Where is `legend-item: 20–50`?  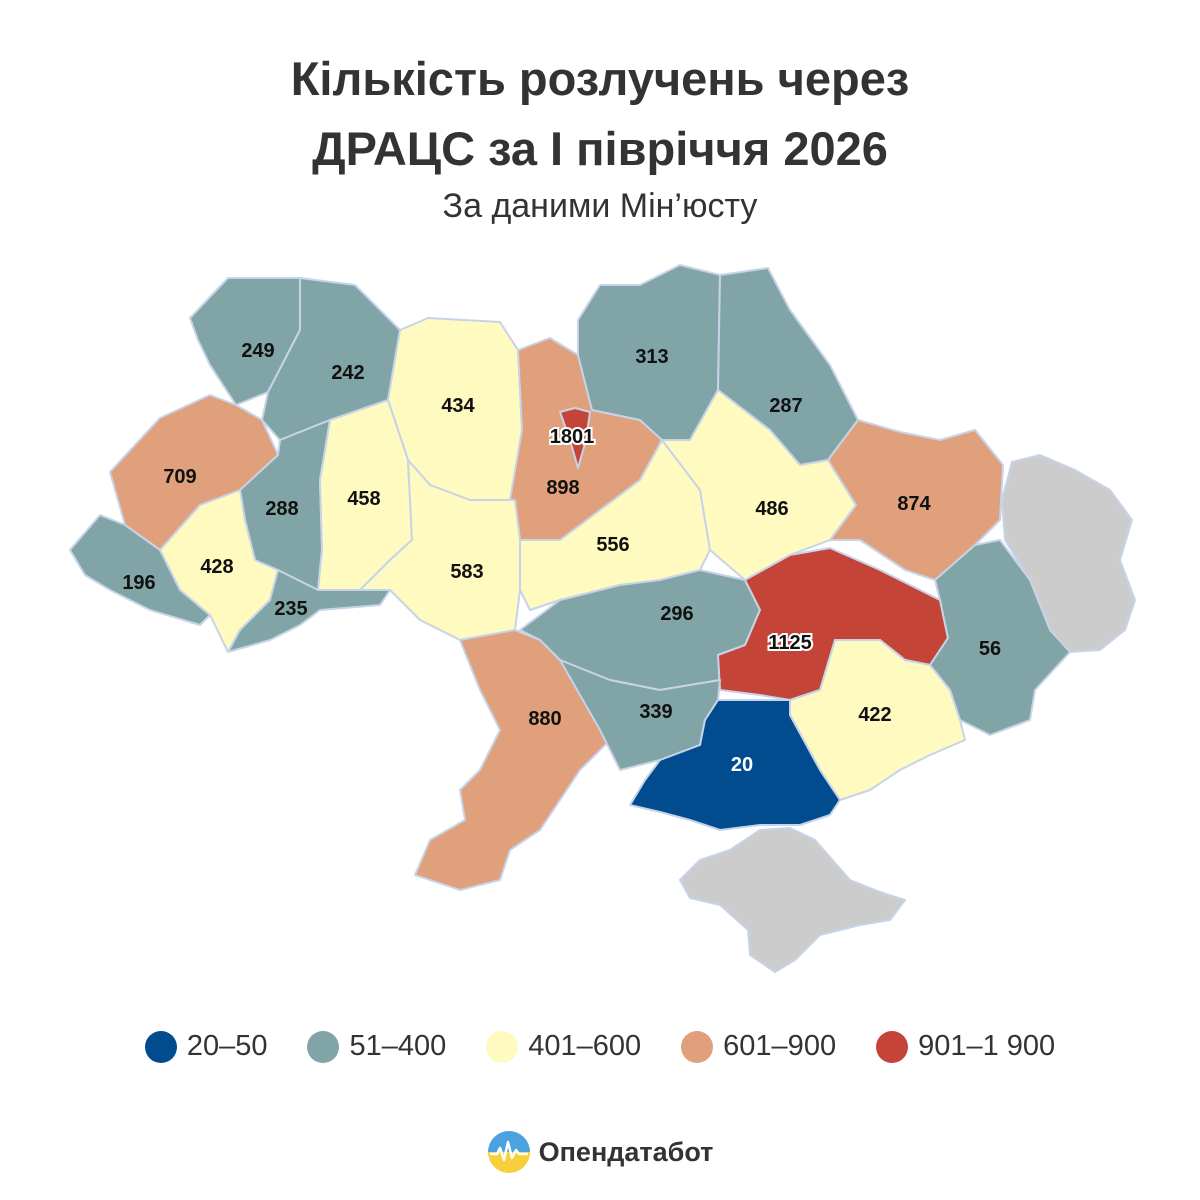 legend-item: 20–50 is located at coordinates (206, 1046).